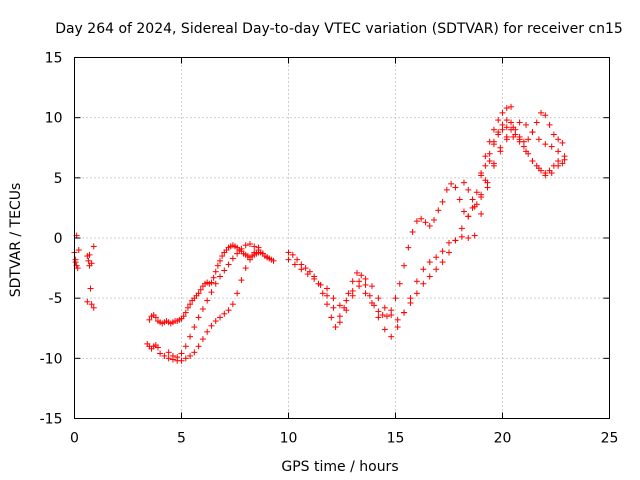 The image size is (640, 480). What do you see at coordinates (503, 439) in the screenshot?
I see `x-tick-label: 20` at bounding box center [503, 439].